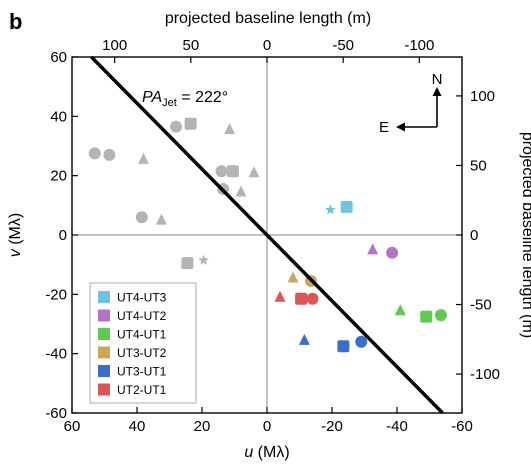 This screenshot has width=531, height=464. What do you see at coordinates (104, 297) in the screenshot?
I see `legend-swatch-ut4-ut3` at bounding box center [104, 297].